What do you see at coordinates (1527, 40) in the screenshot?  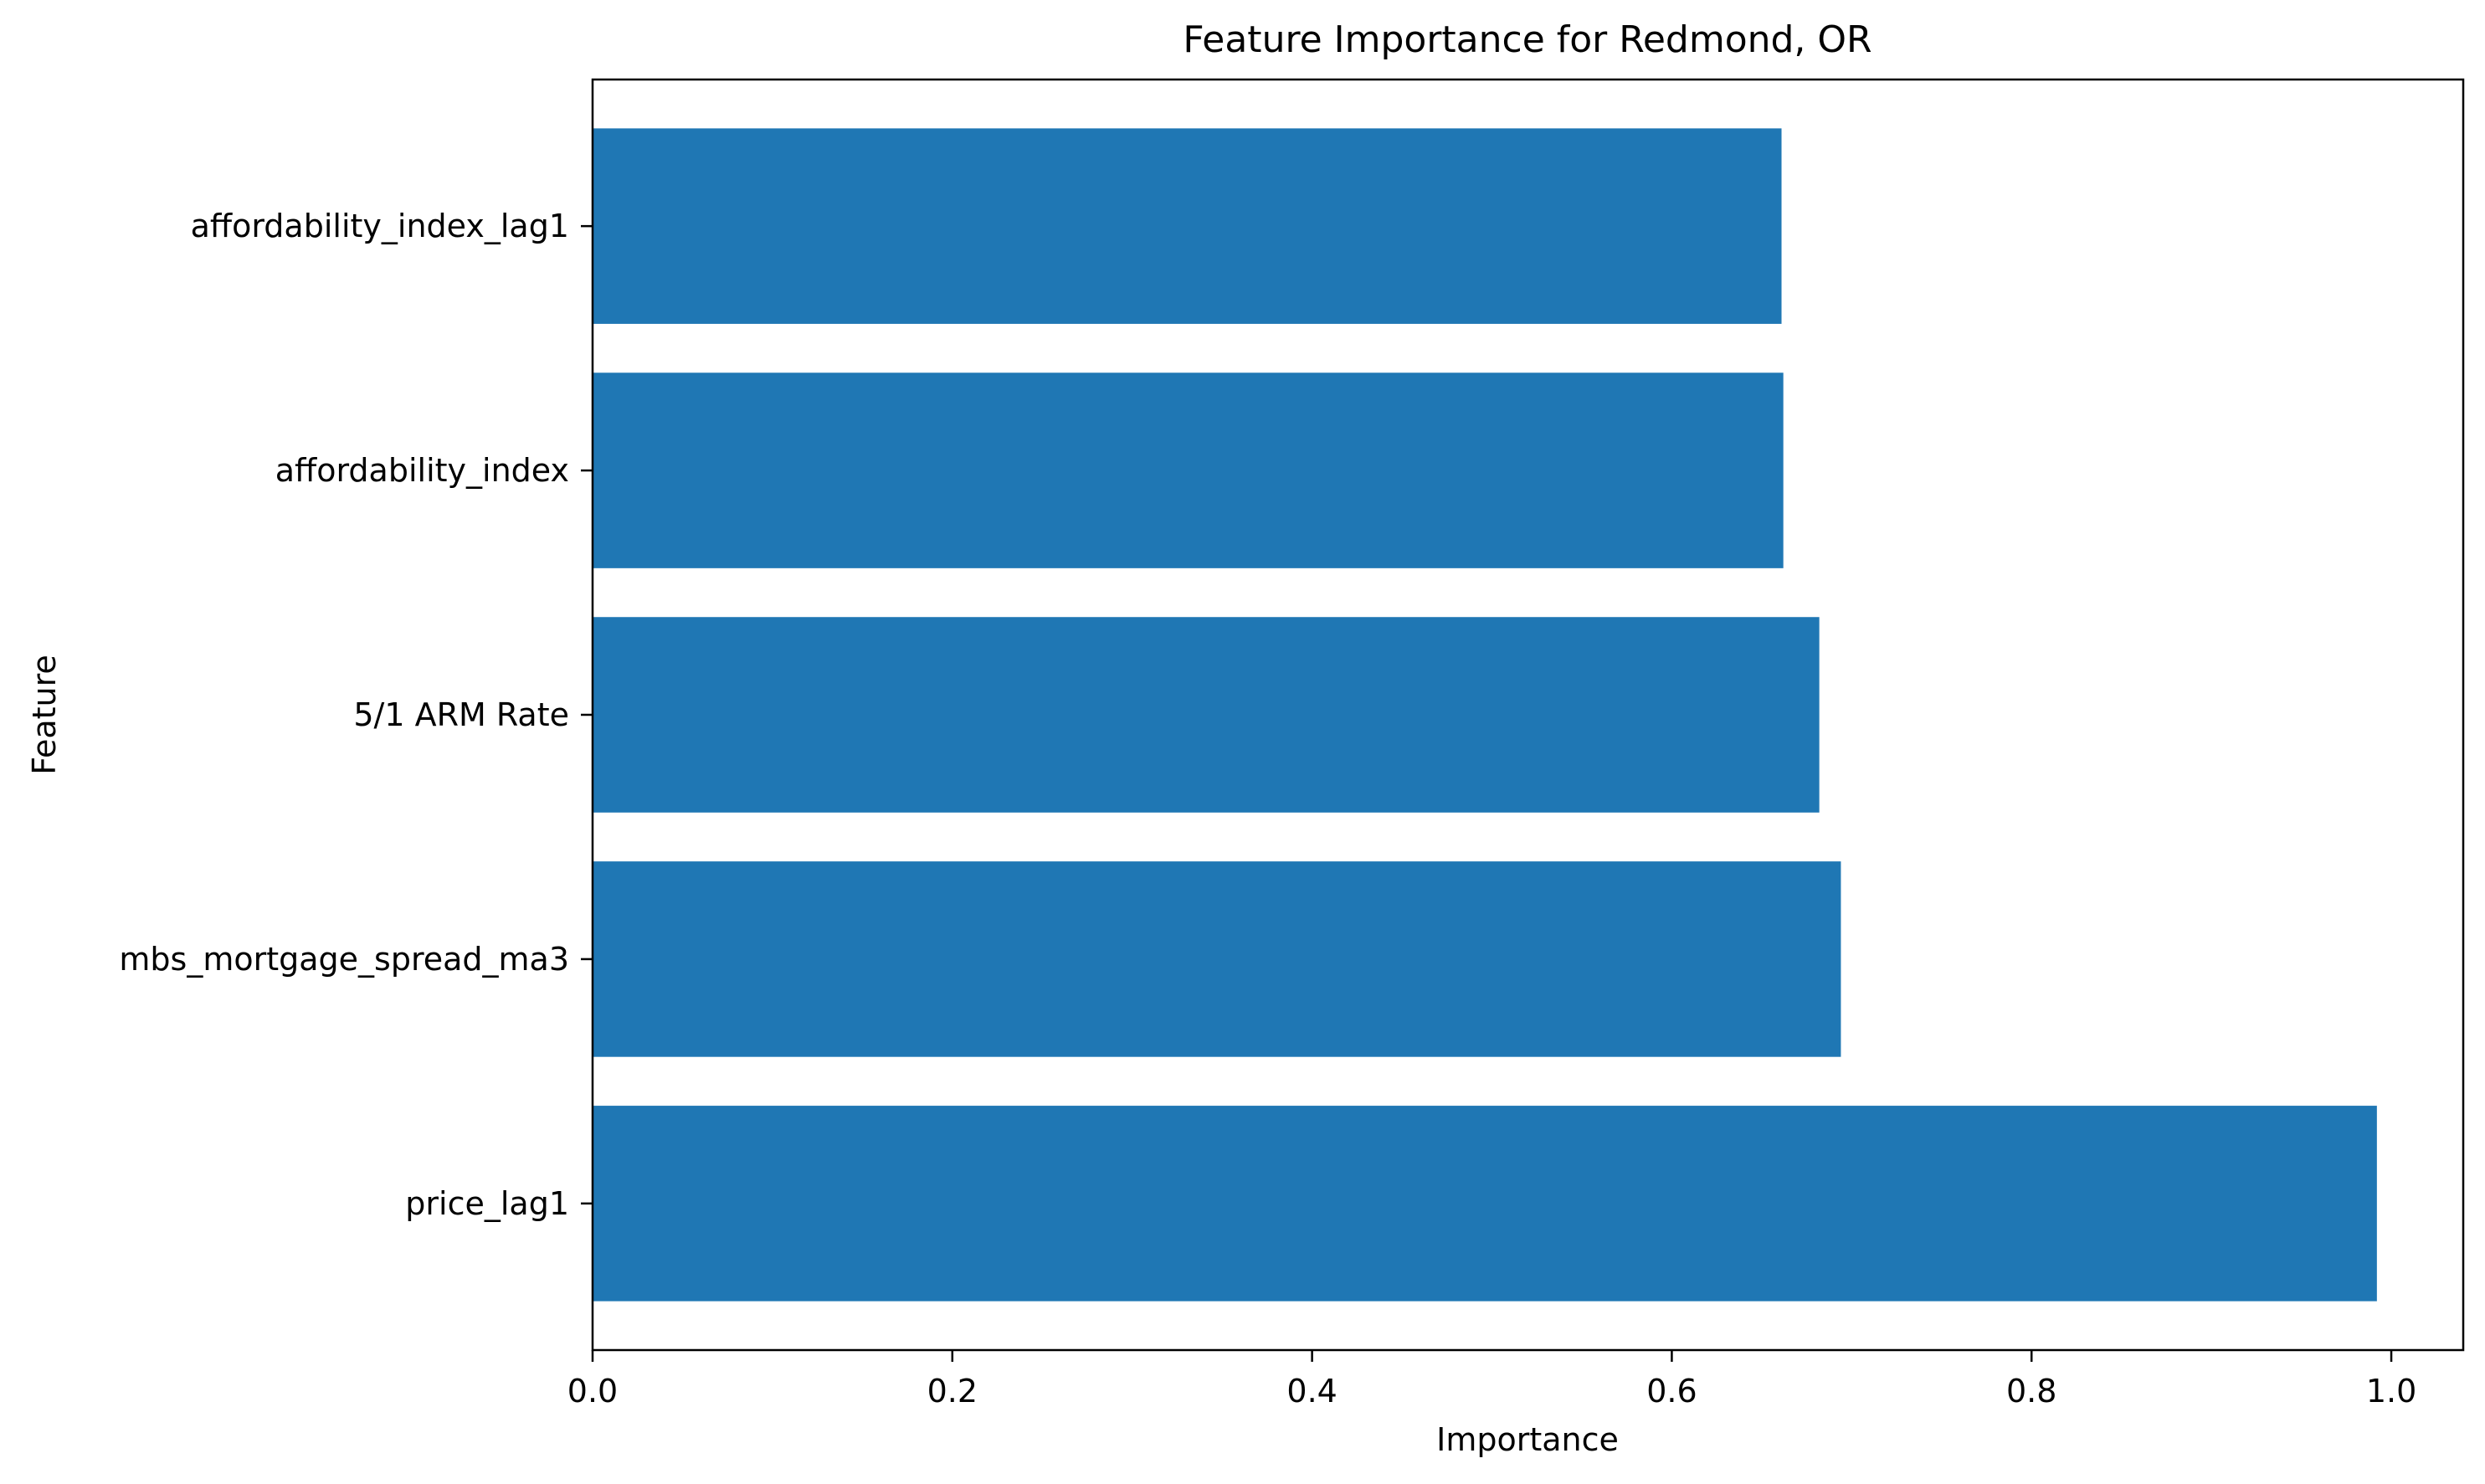 I see `chart-title: Feature Importance for Redmond, OR` at bounding box center [1527, 40].